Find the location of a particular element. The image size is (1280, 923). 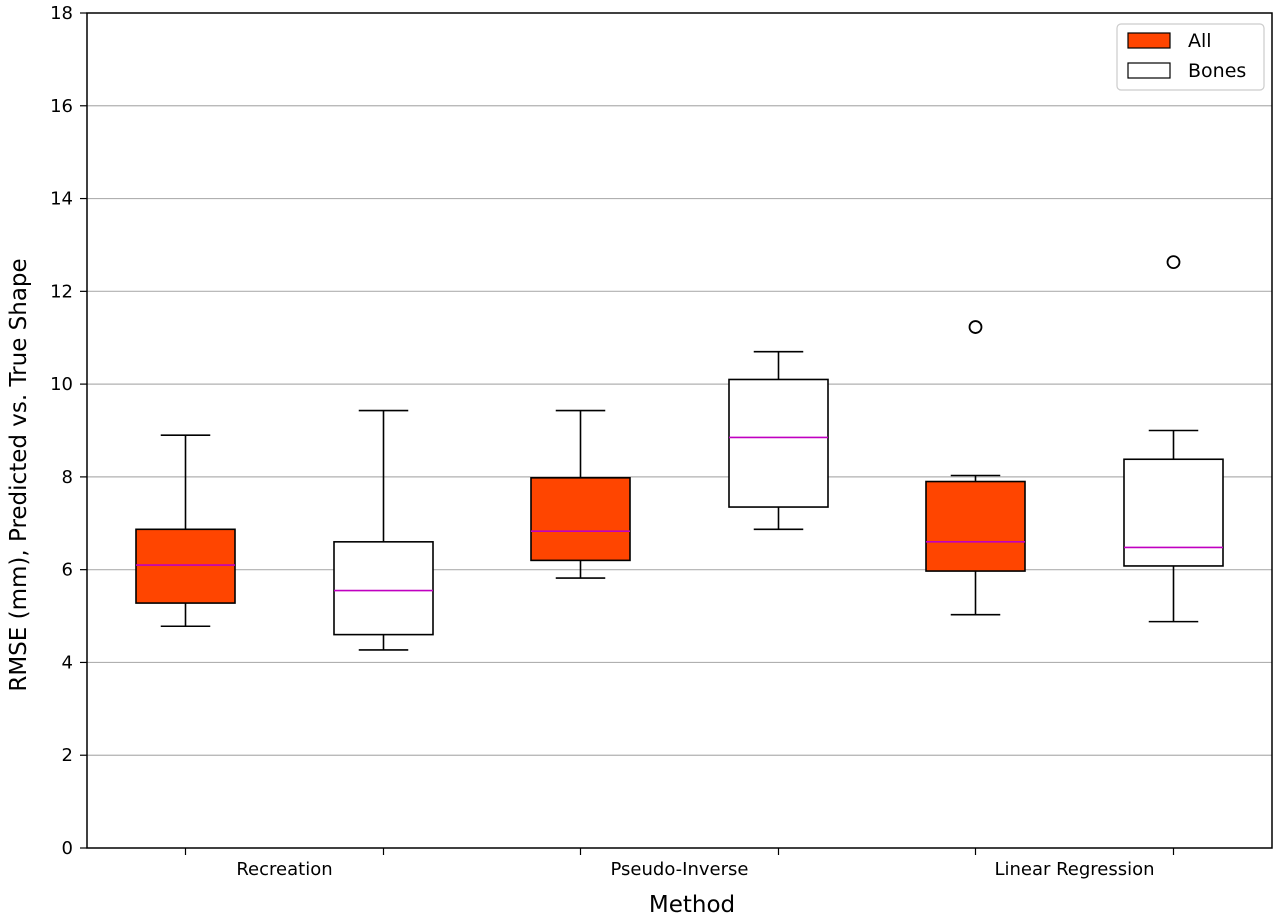

y-tick-label: 12 is located at coordinates (61, 291).